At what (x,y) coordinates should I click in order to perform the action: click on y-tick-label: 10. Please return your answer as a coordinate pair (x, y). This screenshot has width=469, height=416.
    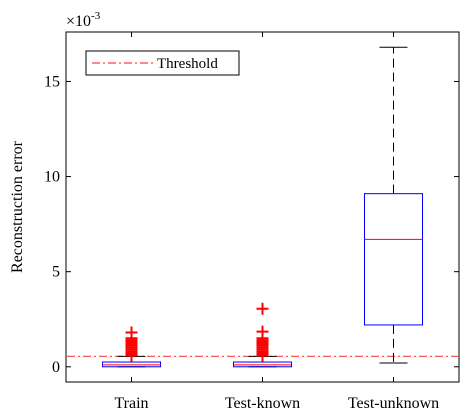
    Looking at the image, I should click on (52, 177).